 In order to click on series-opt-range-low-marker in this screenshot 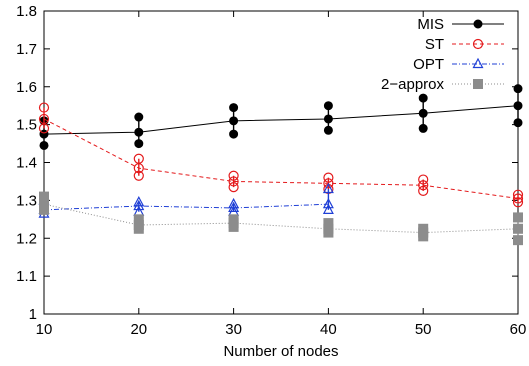, I will do `click(328, 208)`.